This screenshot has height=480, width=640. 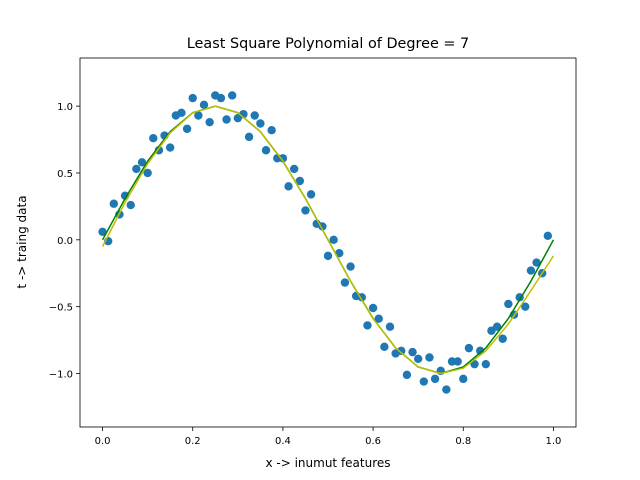 I want to click on chart-title: Least Square Polynomial of Degree = 7, so click(x=328, y=44).